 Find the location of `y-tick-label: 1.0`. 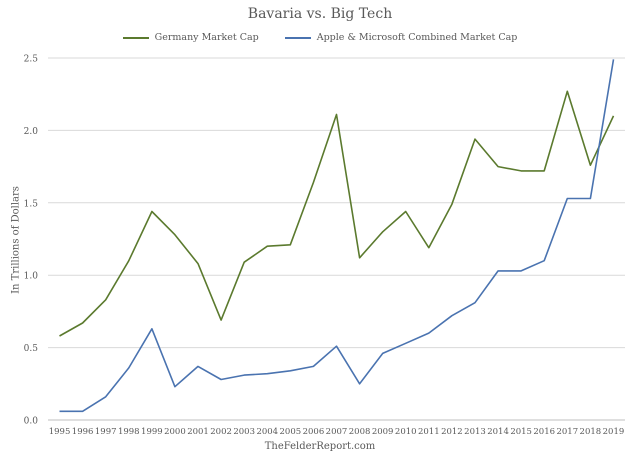

y-tick-label: 1.0 is located at coordinates (31, 277).